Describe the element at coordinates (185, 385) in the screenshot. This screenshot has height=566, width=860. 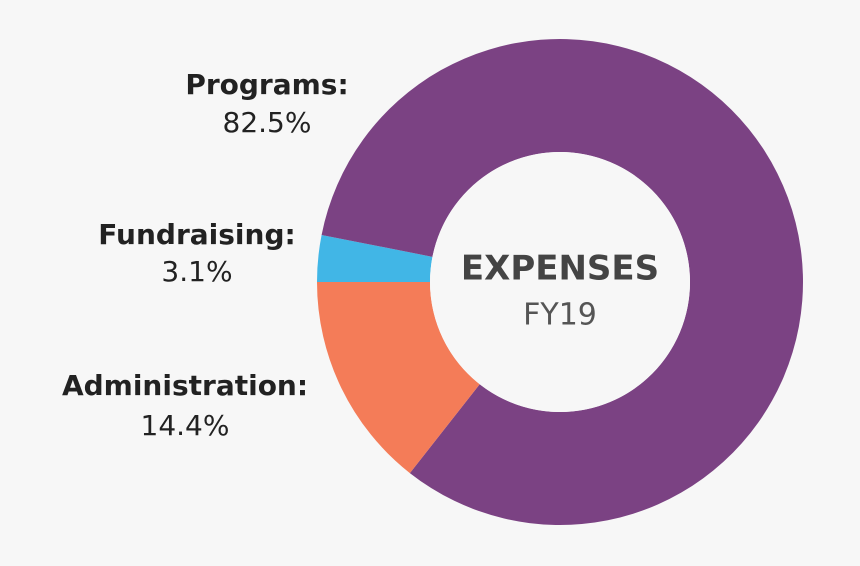
I see `category-label: Administration:` at that location.